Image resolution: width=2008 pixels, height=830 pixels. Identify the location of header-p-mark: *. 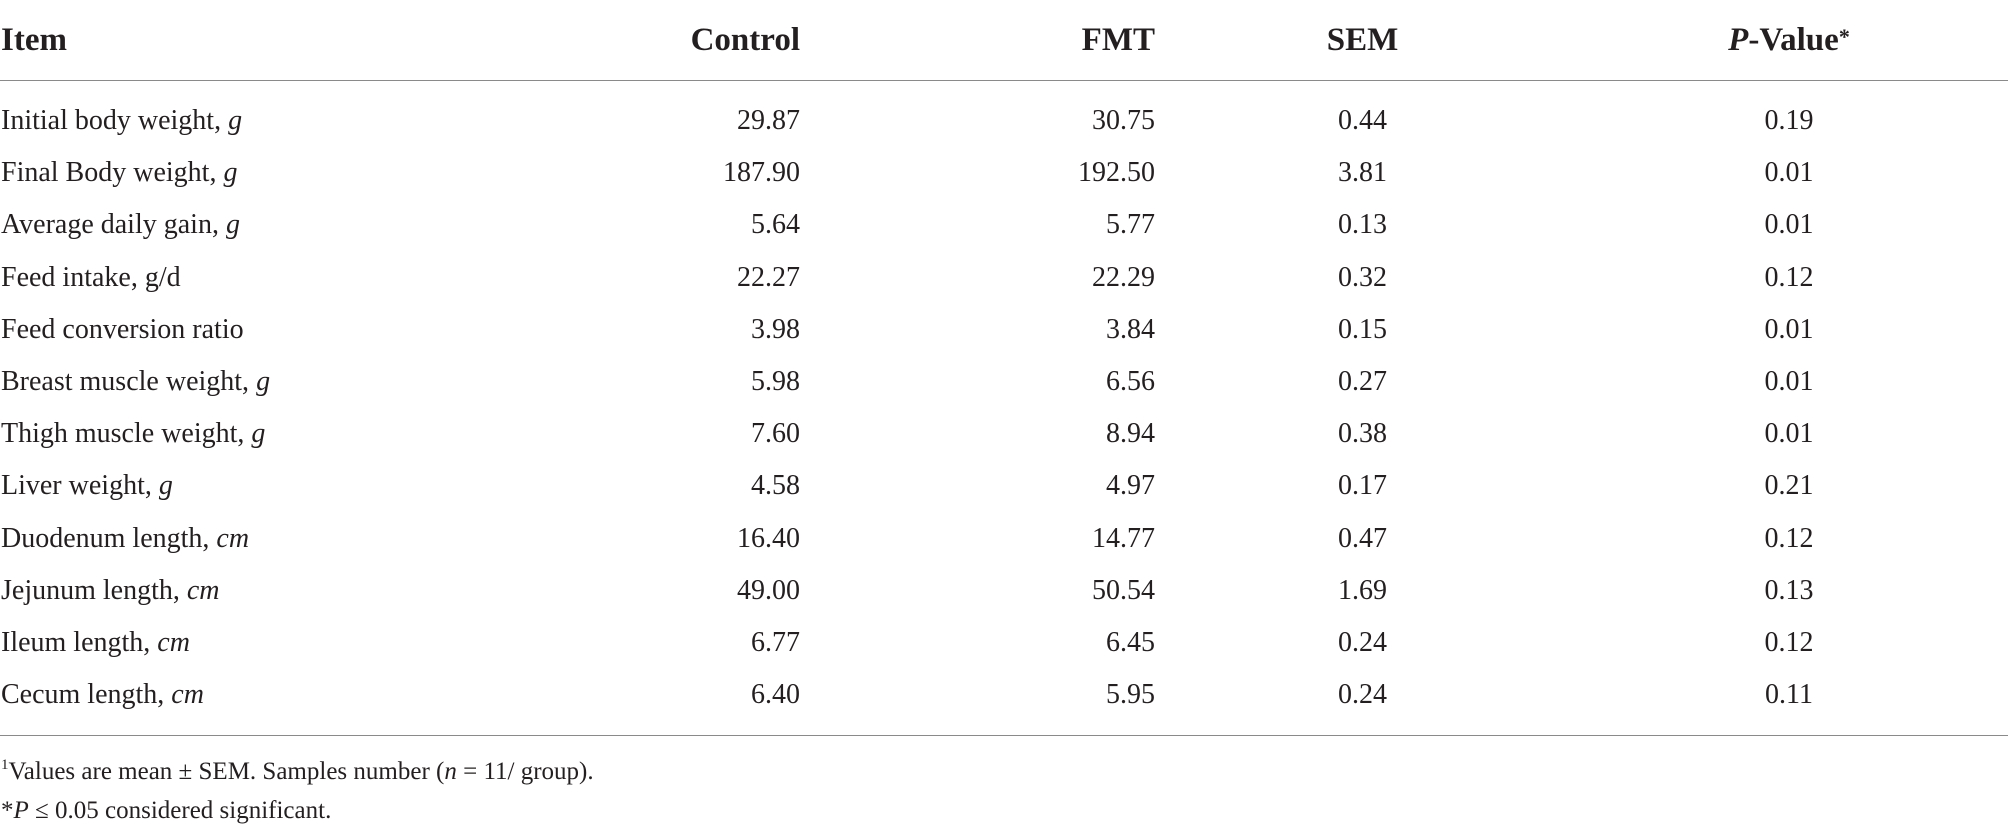
(1844, 36).